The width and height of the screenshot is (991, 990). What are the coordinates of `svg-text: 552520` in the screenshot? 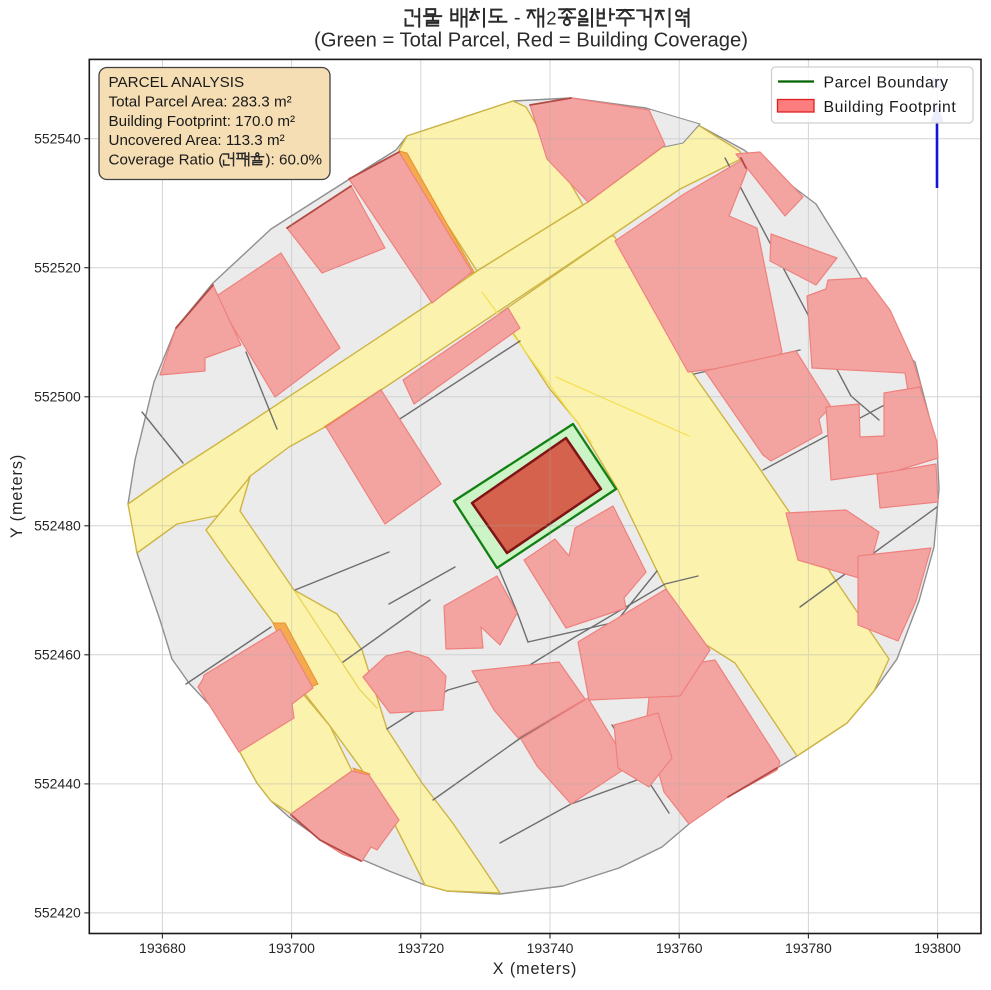 It's located at (57, 268).